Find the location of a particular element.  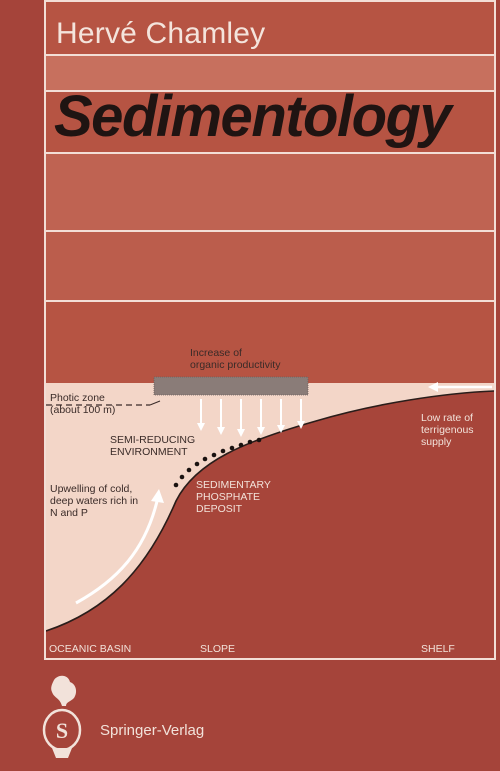

productivity-band is located at coordinates (231, 386).